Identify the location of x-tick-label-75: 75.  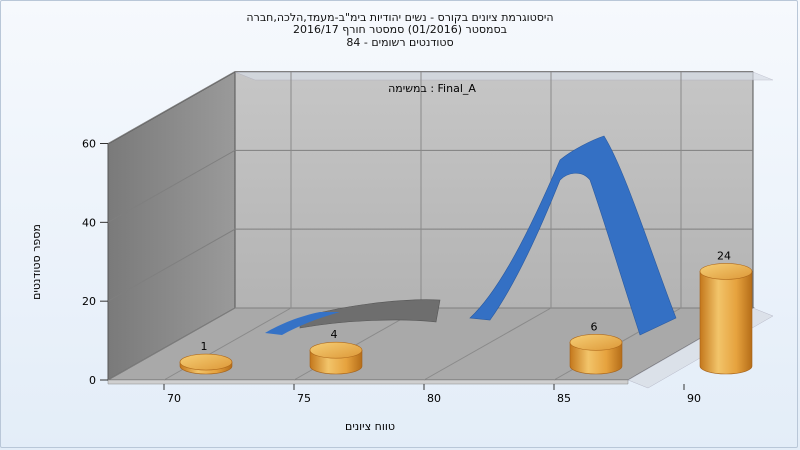
(304, 398).